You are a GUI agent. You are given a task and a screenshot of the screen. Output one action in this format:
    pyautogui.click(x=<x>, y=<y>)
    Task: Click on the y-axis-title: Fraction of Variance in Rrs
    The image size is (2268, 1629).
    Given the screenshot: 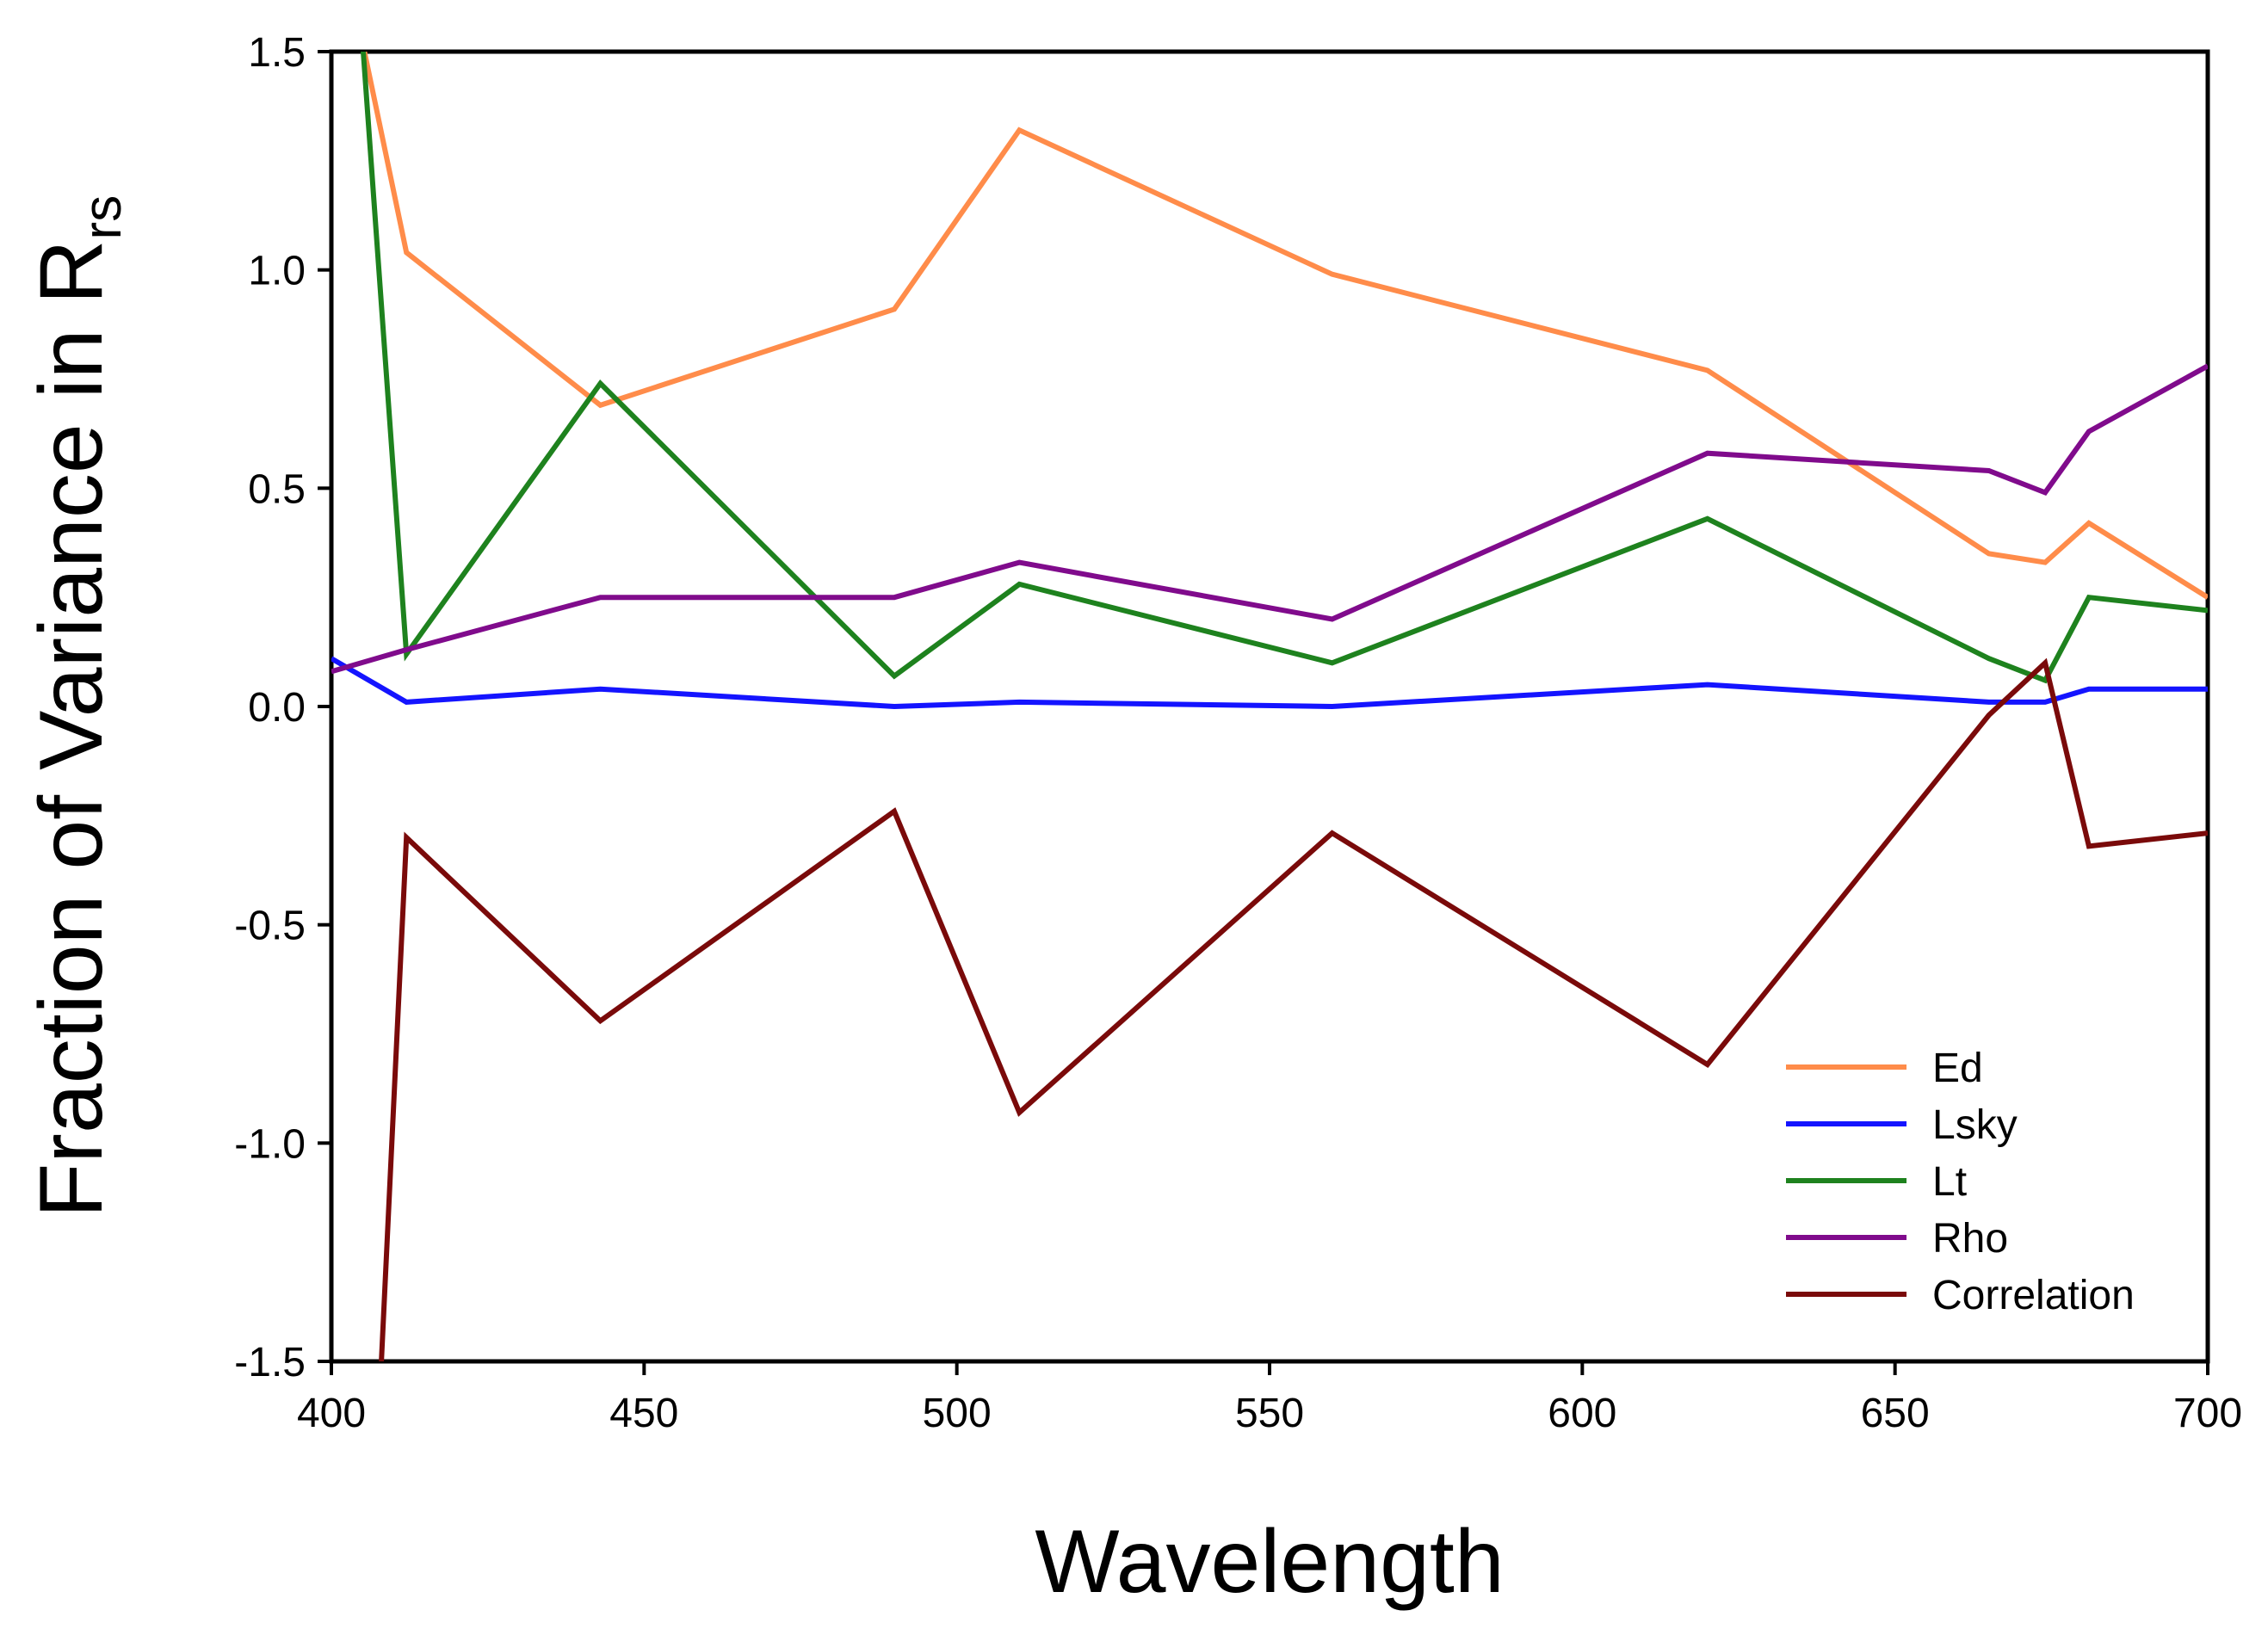 What is the action you would take?
    pyautogui.click(x=77, y=706)
    